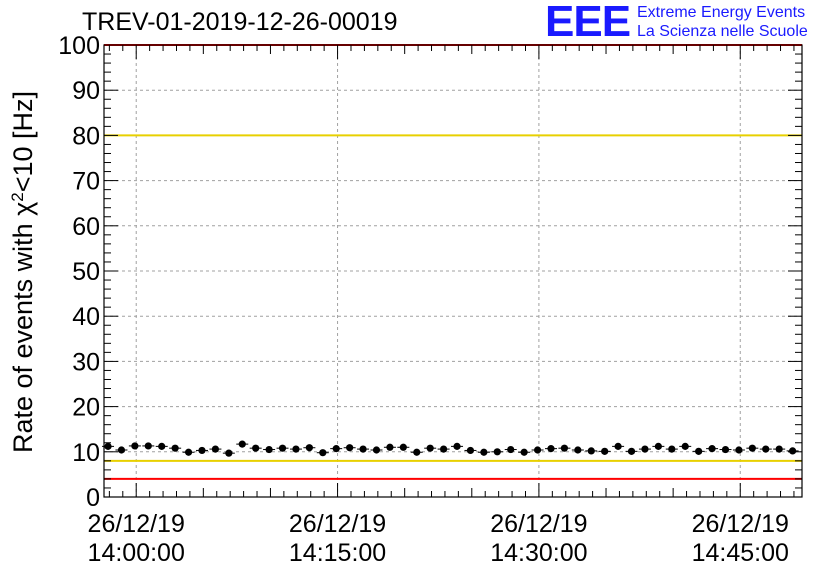 The height and width of the screenshot is (572, 836). Describe the element at coordinates (337, 553) in the screenshot. I see `x-tick-label-time: 14:15:00` at that location.